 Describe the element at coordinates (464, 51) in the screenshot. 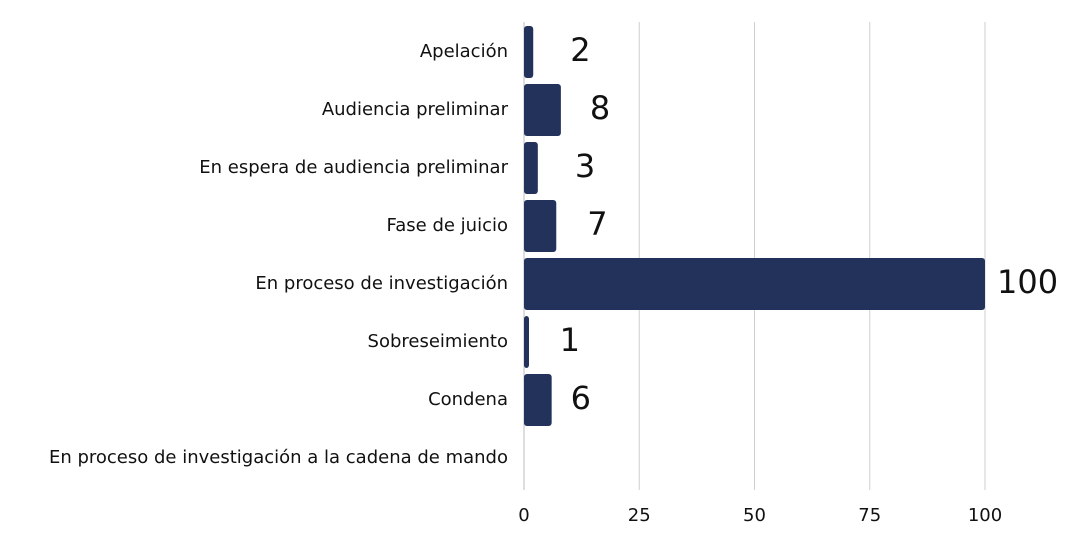

I see `category-label: Apelación` at that location.